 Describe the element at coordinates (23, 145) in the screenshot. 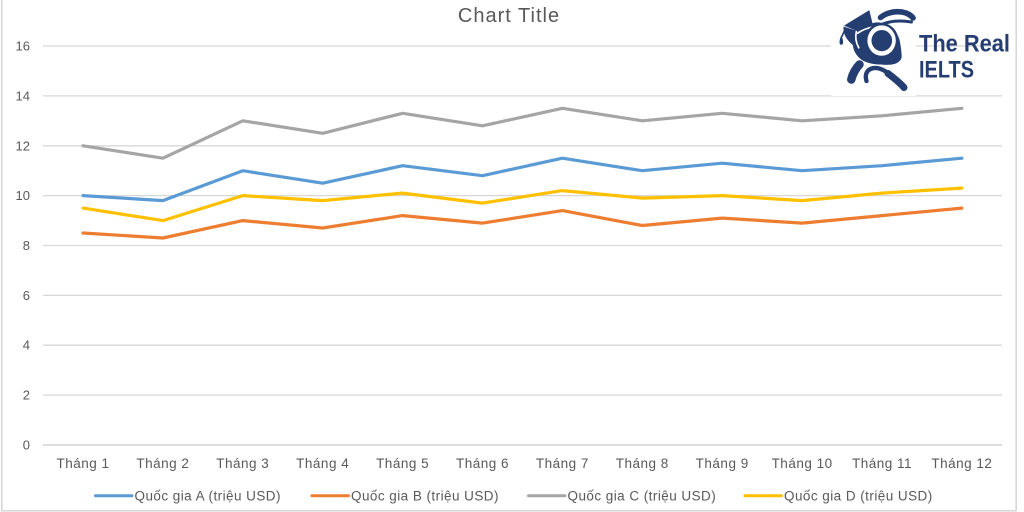

I see `svg-text: 12` at that location.